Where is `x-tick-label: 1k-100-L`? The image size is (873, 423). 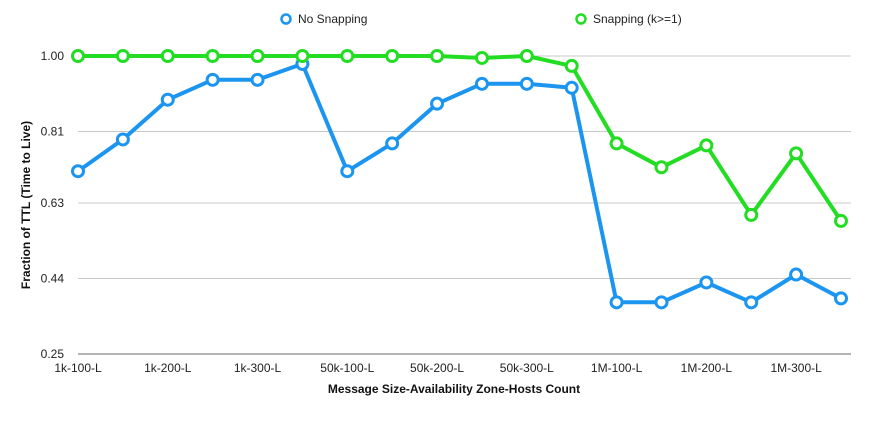 x-tick-label: 1k-100-L is located at coordinates (78, 368).